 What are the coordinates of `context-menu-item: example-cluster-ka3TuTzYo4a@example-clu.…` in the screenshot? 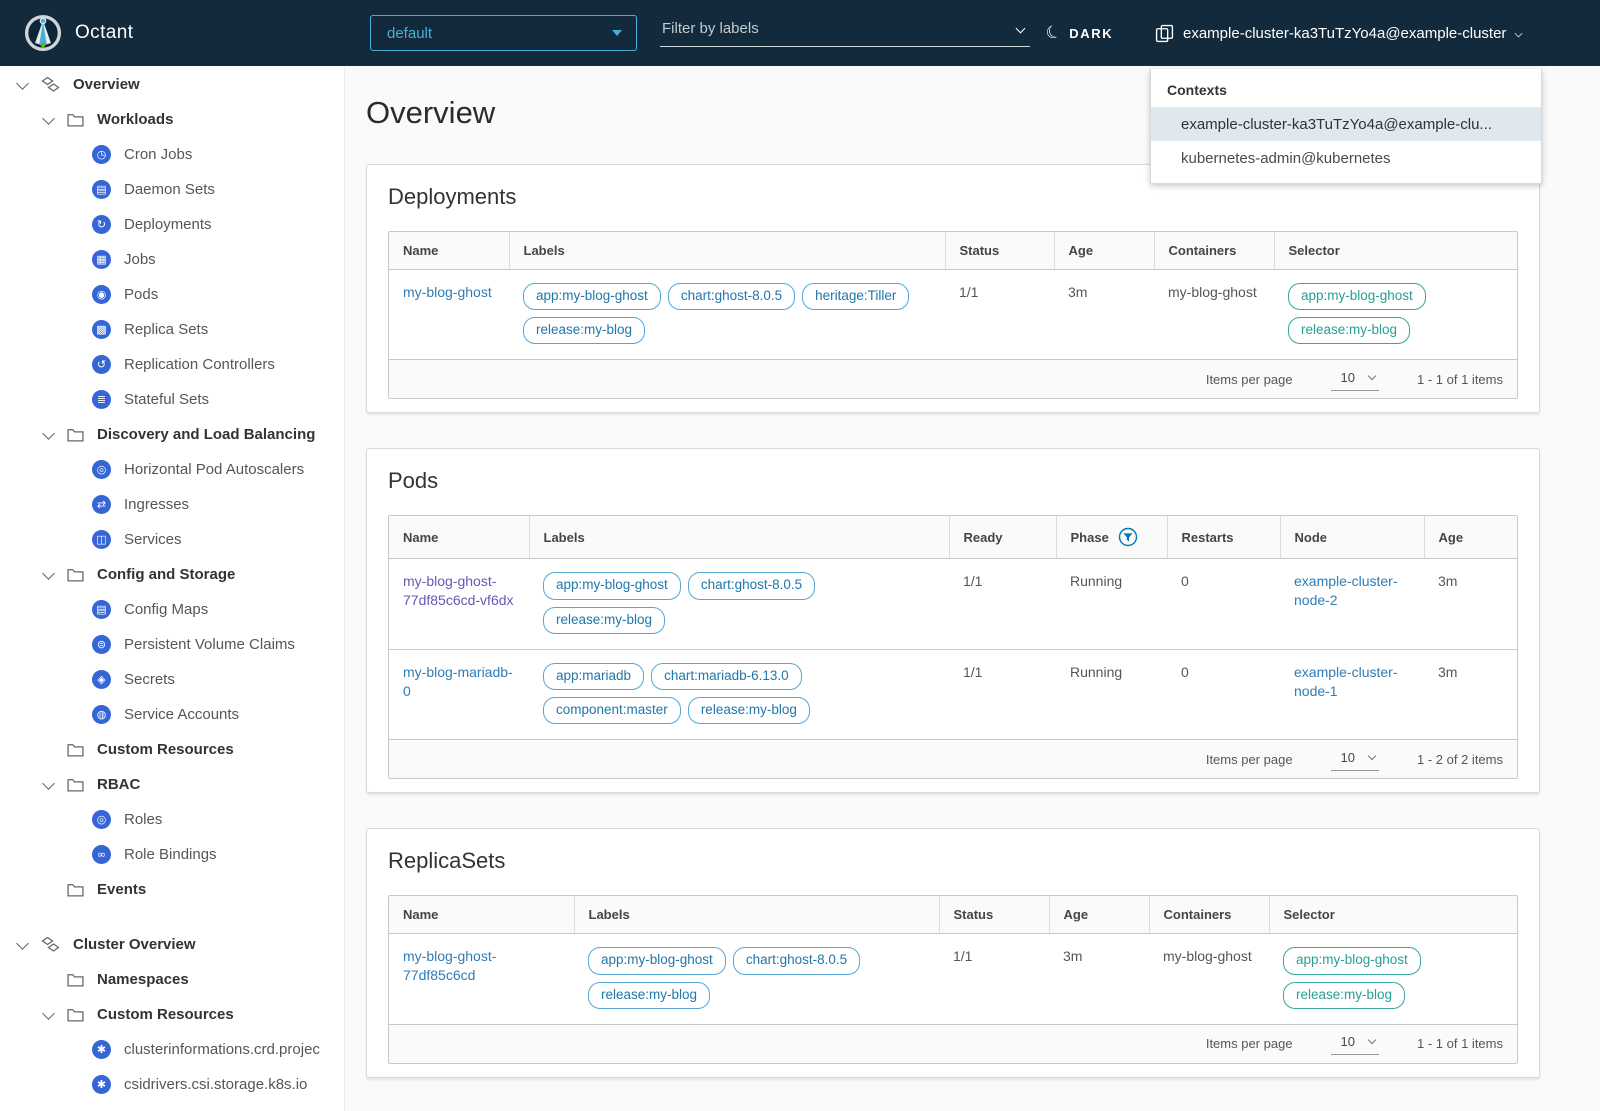 It's located at (1346, 124).